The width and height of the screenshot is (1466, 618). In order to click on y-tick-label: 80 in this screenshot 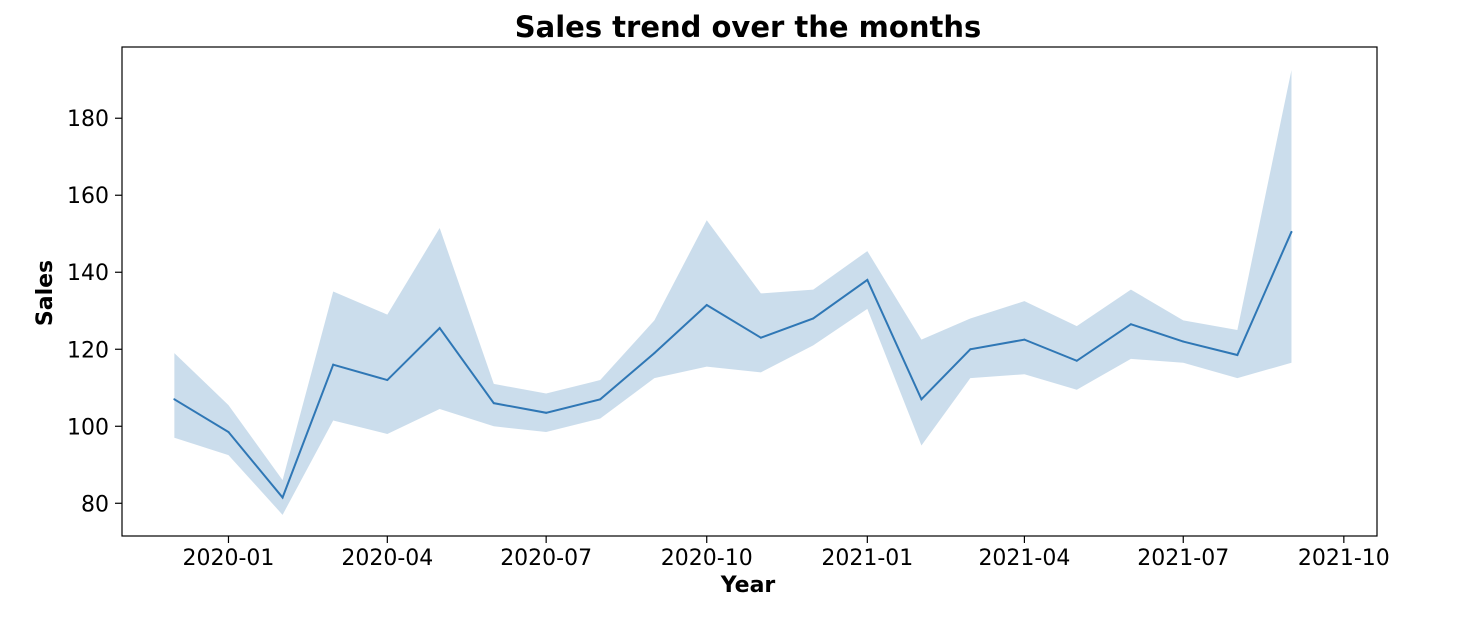, I will do `click(95, 504)`.